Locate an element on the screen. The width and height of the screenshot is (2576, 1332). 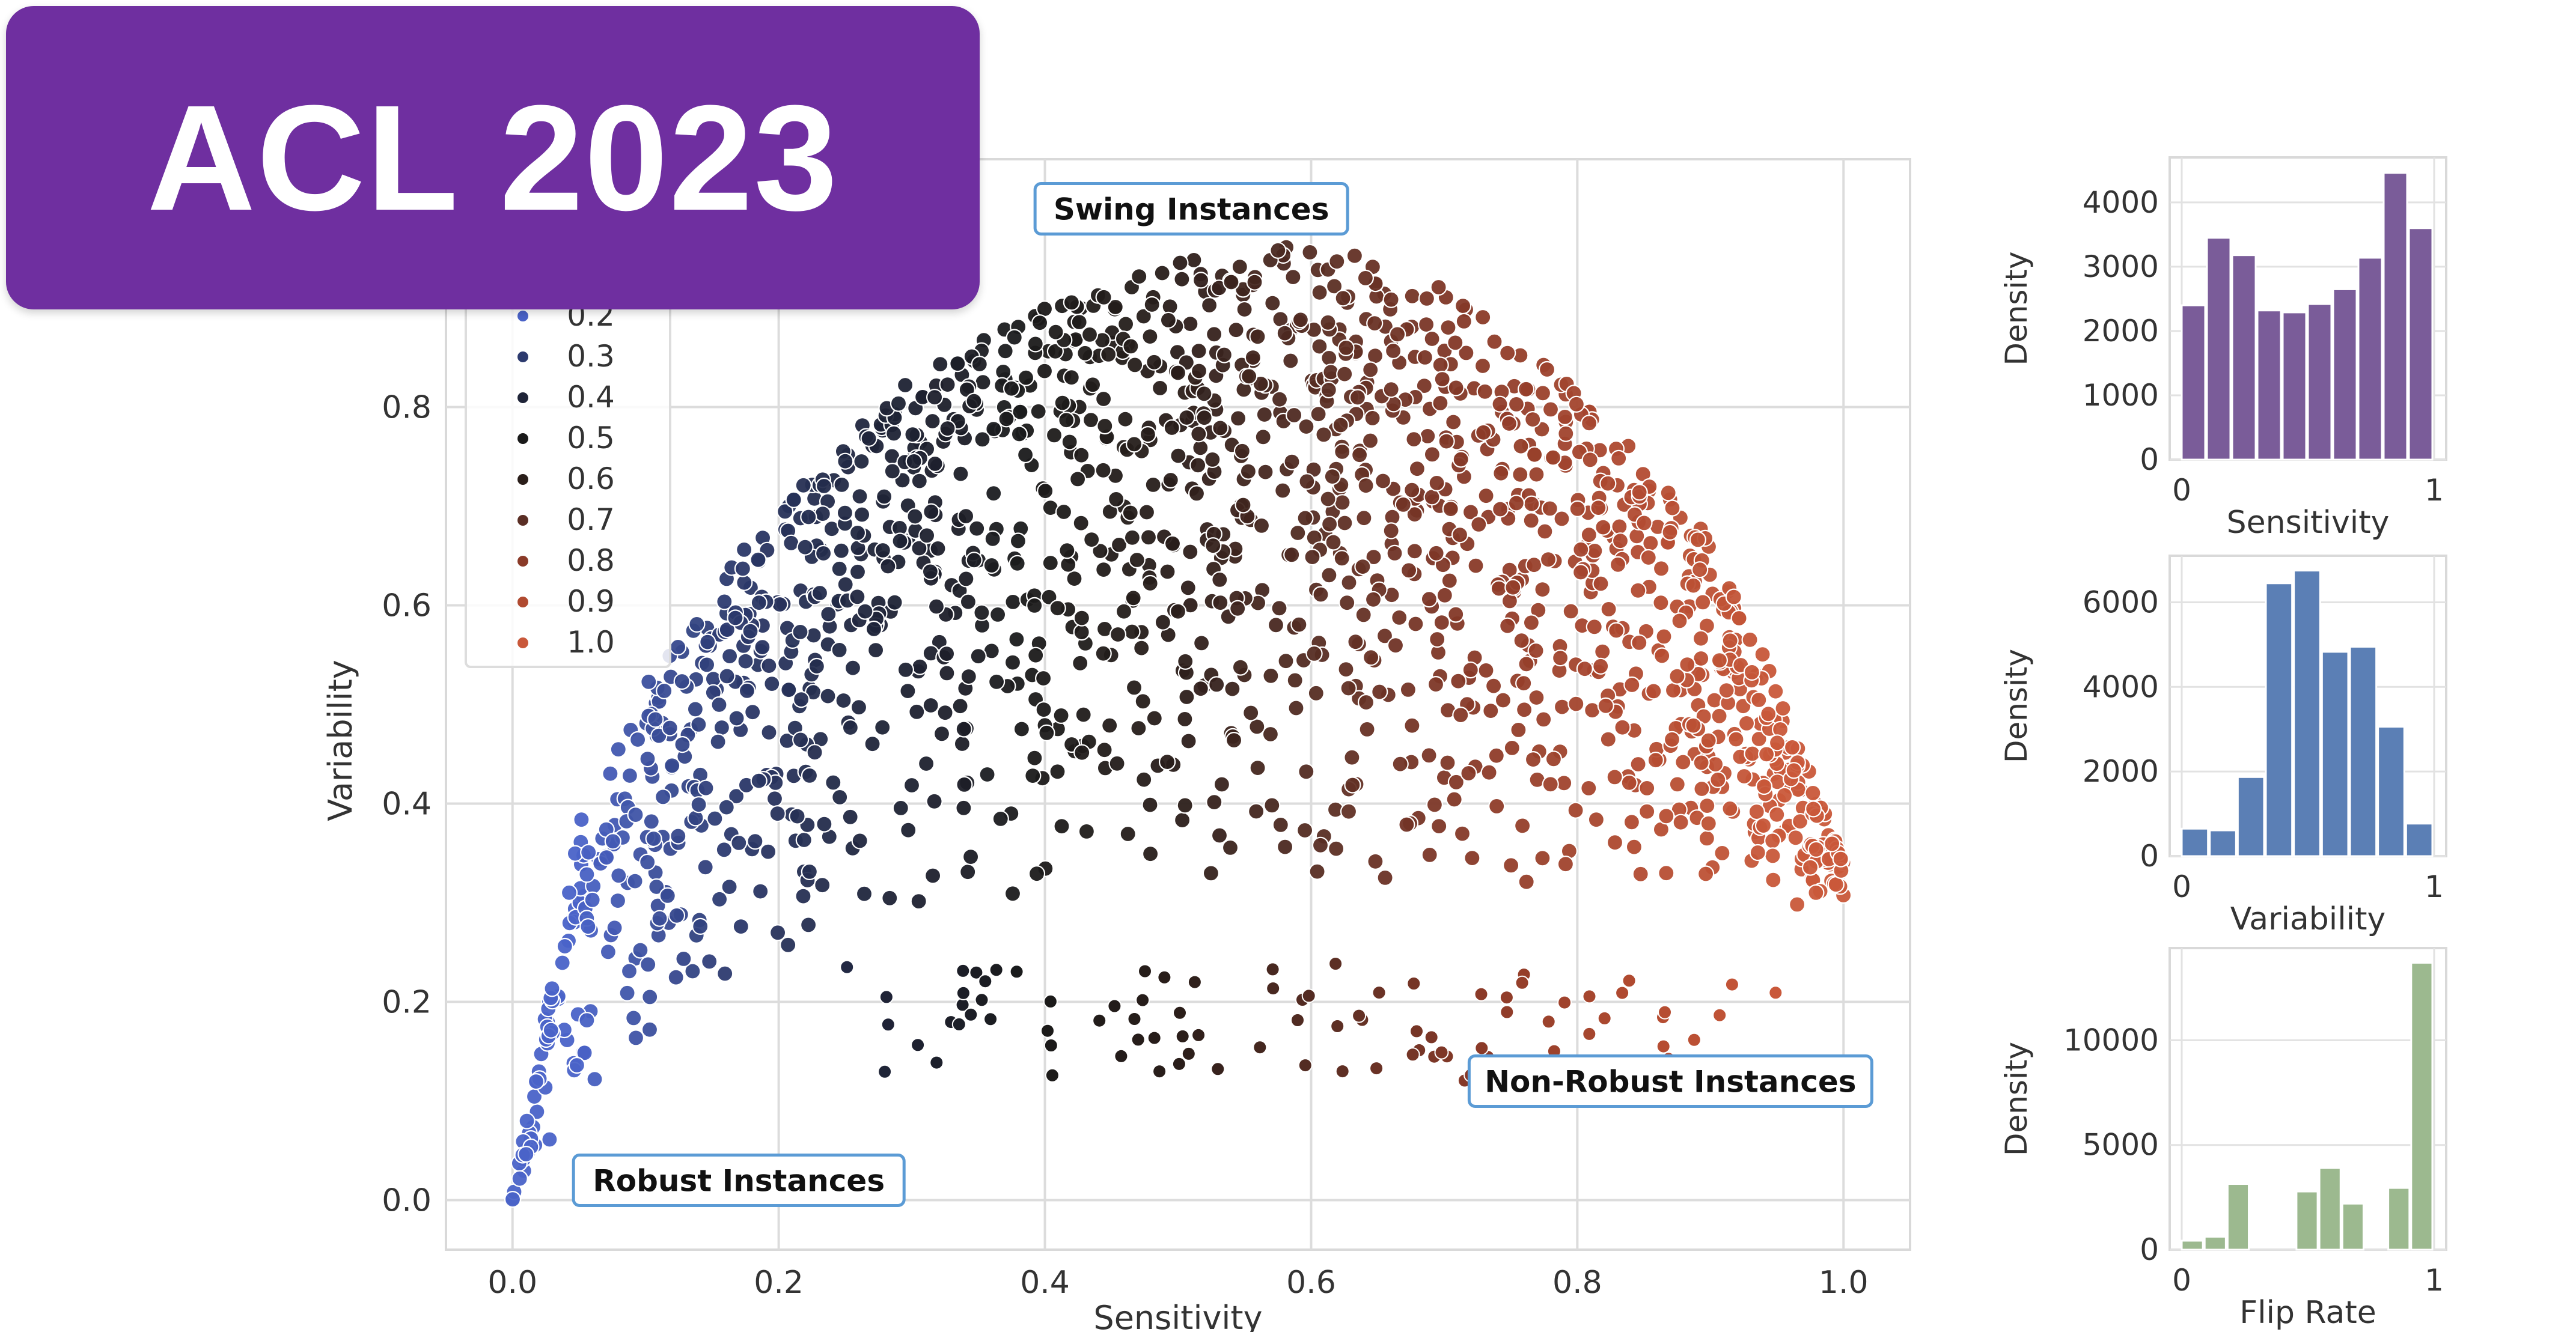
legend-label: 1.0 is located at coordinates (591, 642).